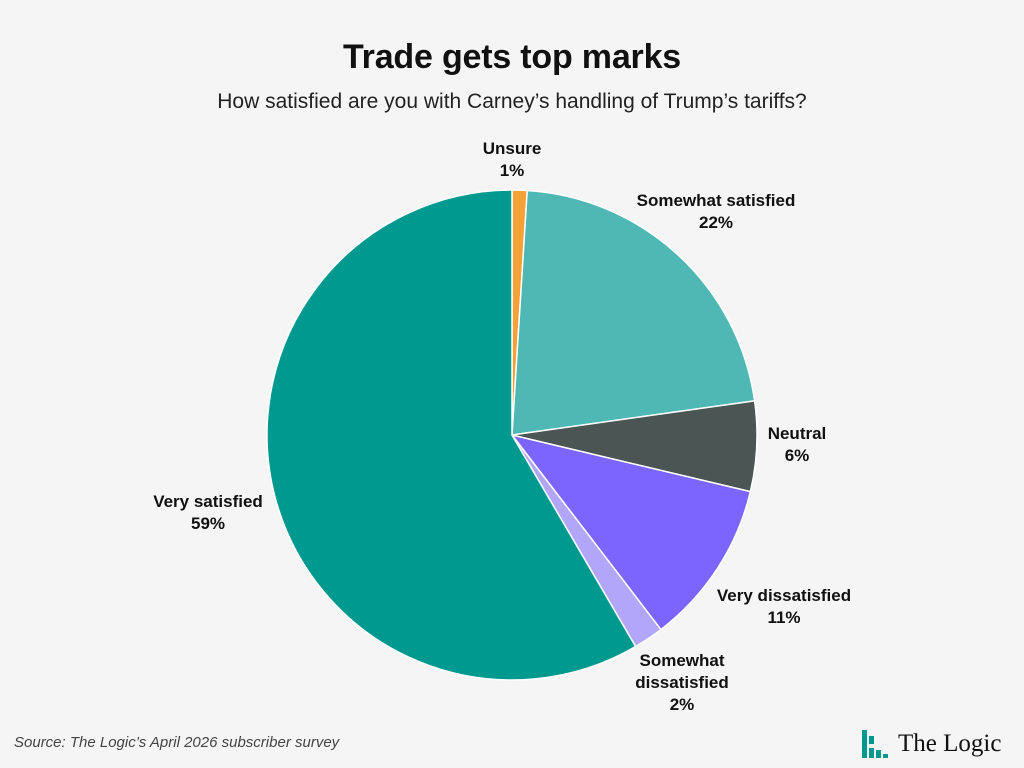  I want to click on chart-title: Trade gets top marks, so click(511, 57).